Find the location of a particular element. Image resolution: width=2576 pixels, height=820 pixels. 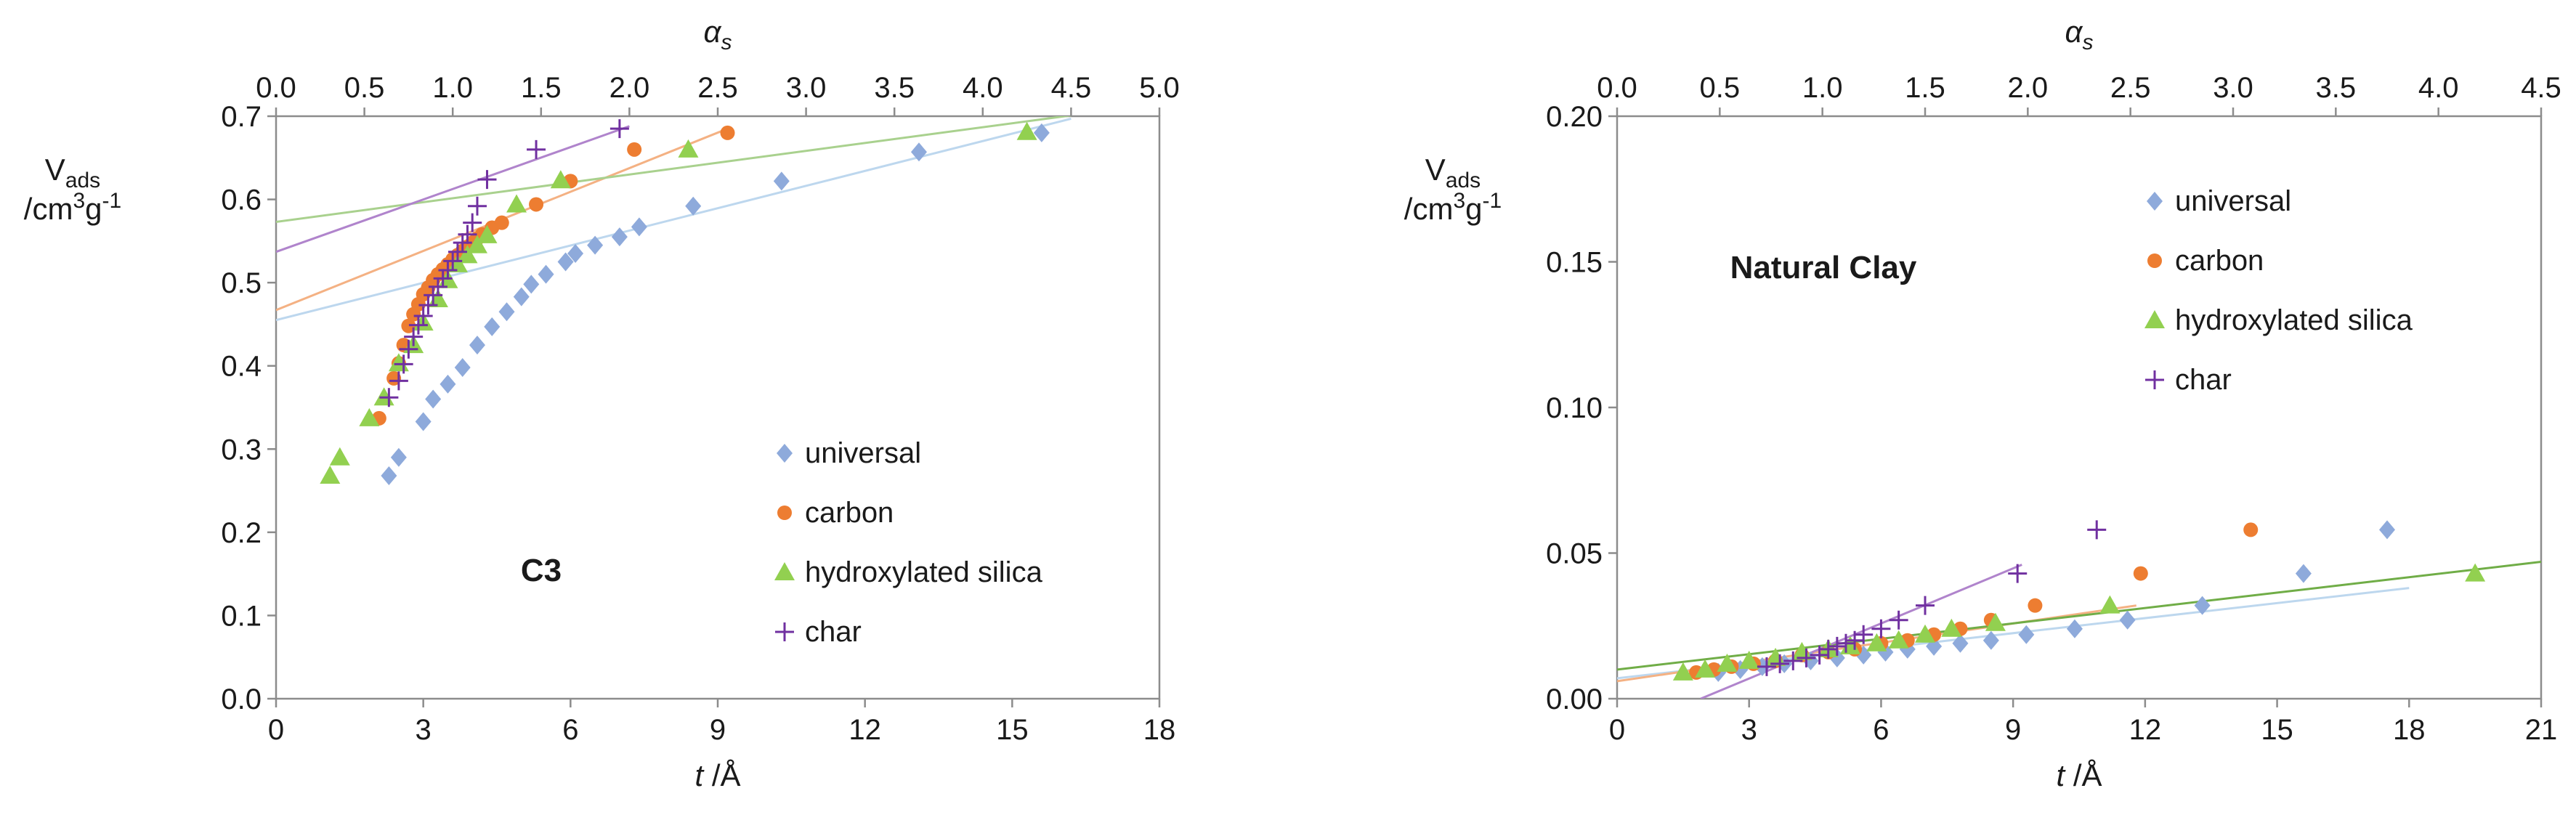

legend-label: char is located at coordinates (834, 632).